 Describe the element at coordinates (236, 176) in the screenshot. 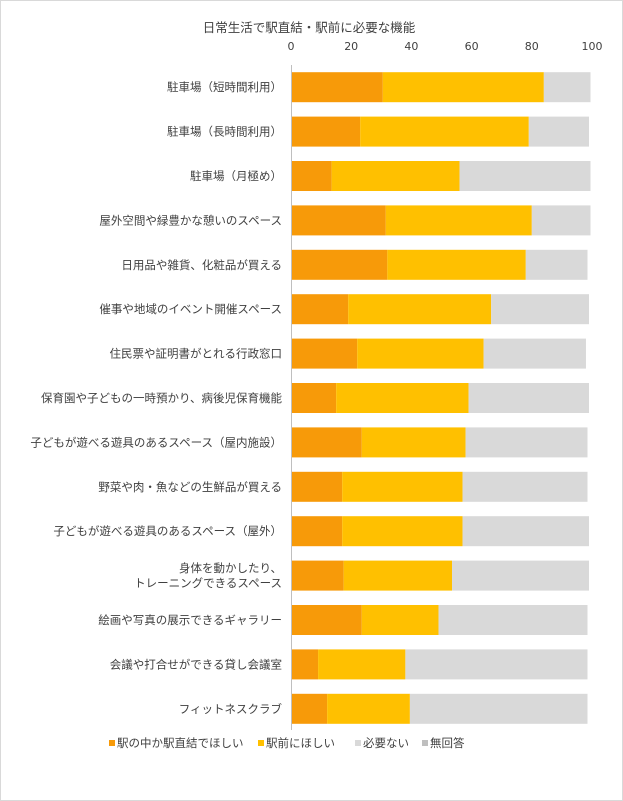

I see `category-label: 駐車場（月極め）` at that location.